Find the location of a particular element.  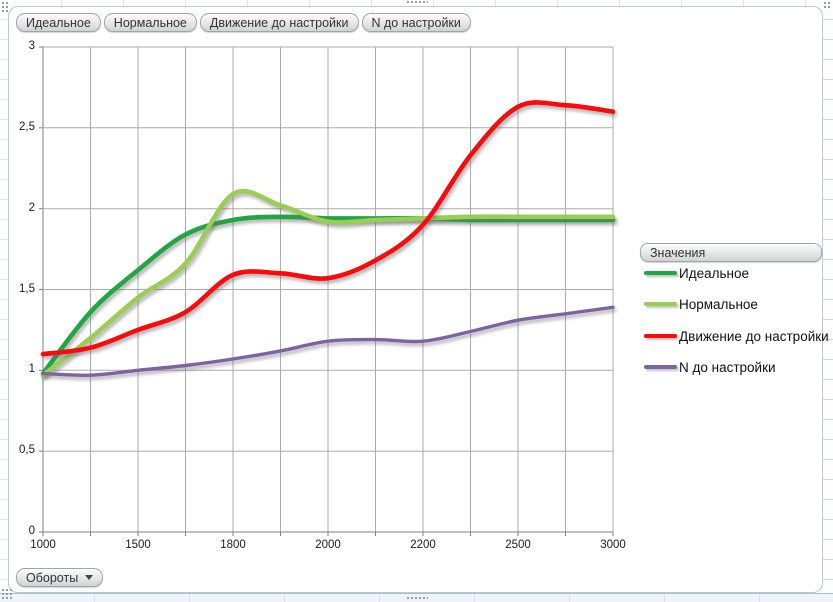

dropdown-arrow-icon is located at coordinates (89, 577).